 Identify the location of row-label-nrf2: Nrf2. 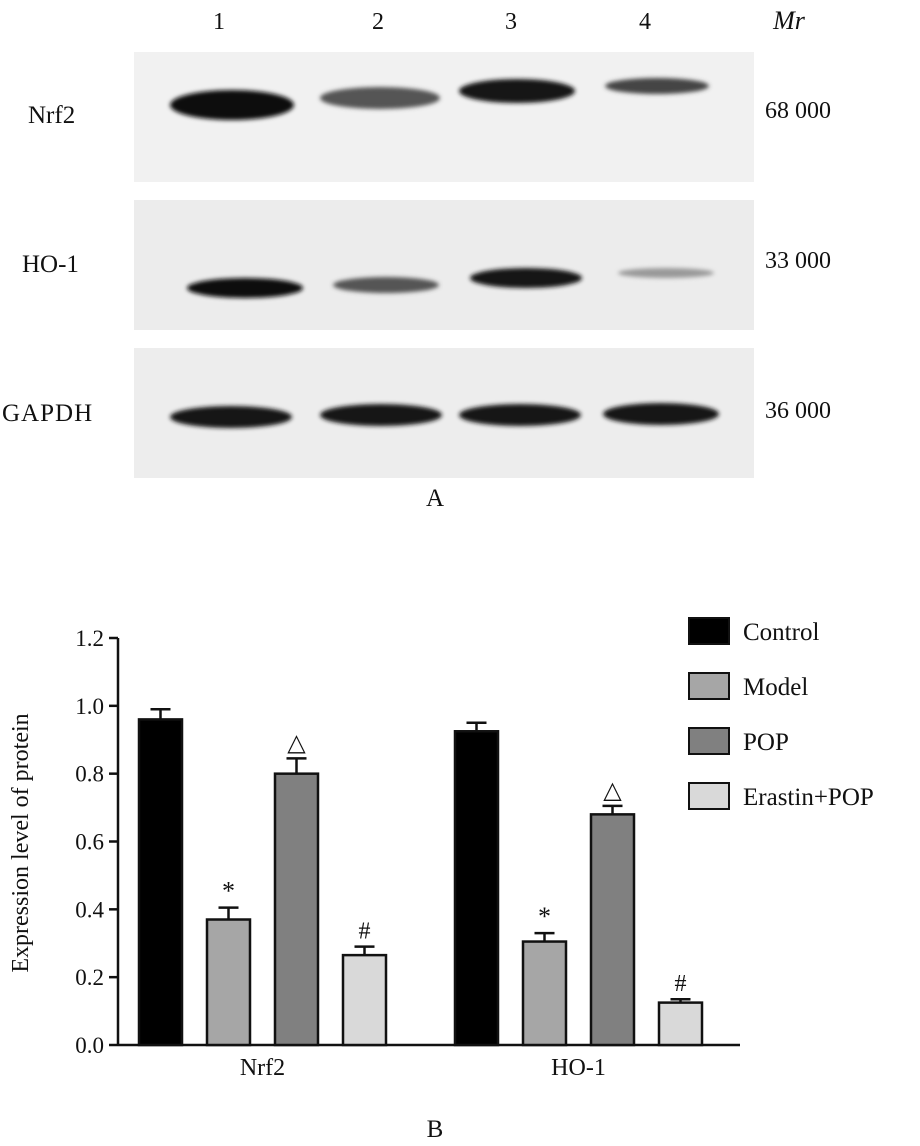
(51, 115).